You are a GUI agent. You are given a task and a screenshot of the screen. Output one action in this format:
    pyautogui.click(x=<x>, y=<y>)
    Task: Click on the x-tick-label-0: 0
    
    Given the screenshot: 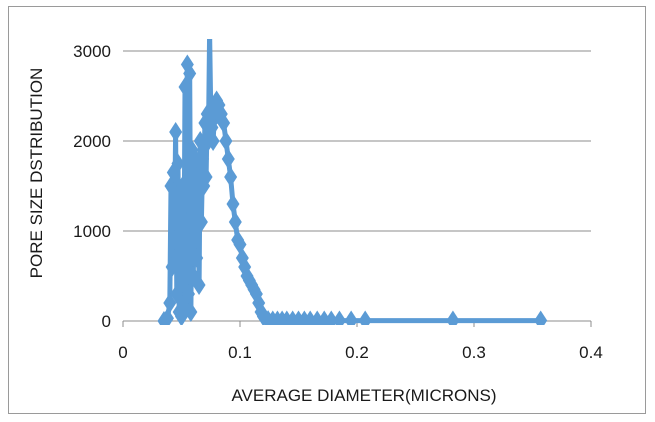 What is the action you would take?
    pyautogui.click(x=122, y=352)
    